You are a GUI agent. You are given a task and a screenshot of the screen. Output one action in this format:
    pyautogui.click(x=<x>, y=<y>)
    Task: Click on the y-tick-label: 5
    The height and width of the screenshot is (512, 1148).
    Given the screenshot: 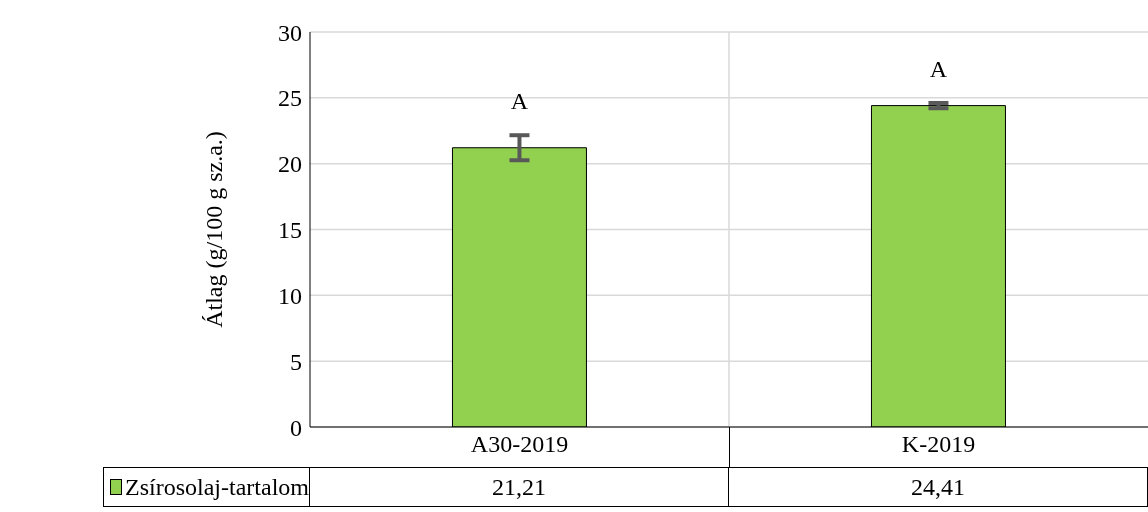 What is the action you would take?
    pyautogui.click(x=296, y=361)
    